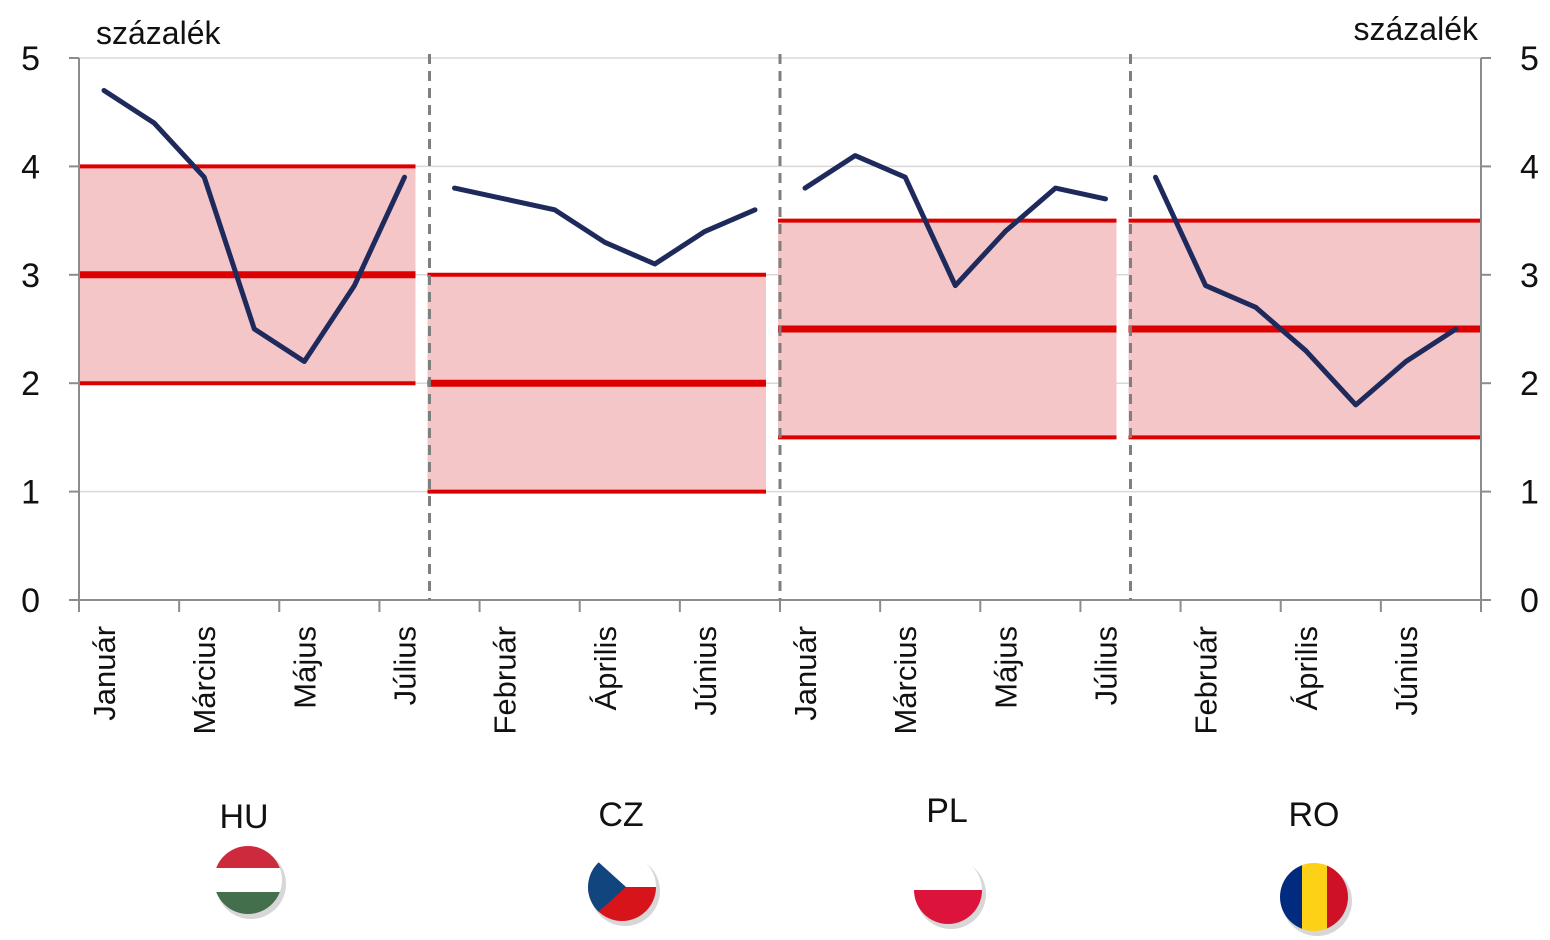 Image resolution: width=1550 pixels, height=940 pixels. What do you see at coordinates (250, 882) in the screenshot?
I see `hungary-flag-icon` at bounding box center [250, 882].